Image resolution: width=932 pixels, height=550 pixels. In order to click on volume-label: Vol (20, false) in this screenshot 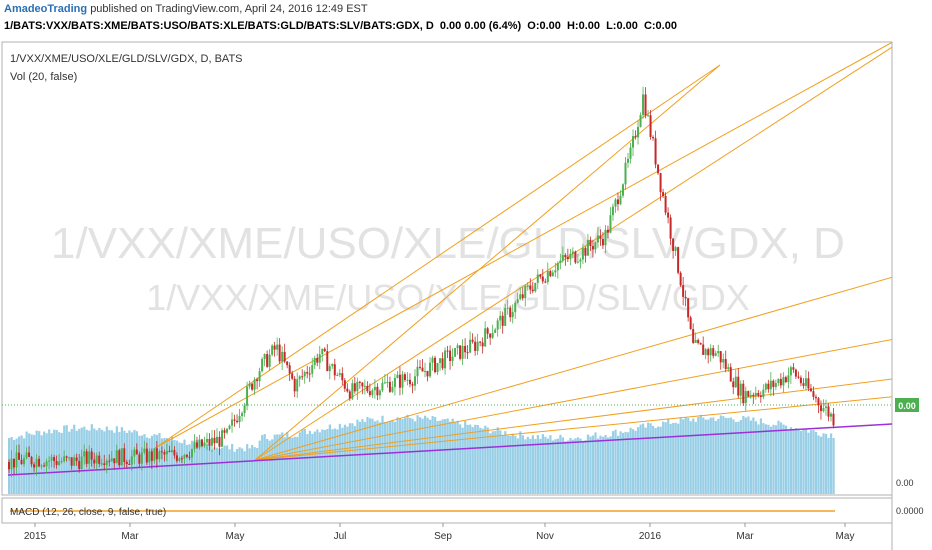, I will do `click(43, 77)`.